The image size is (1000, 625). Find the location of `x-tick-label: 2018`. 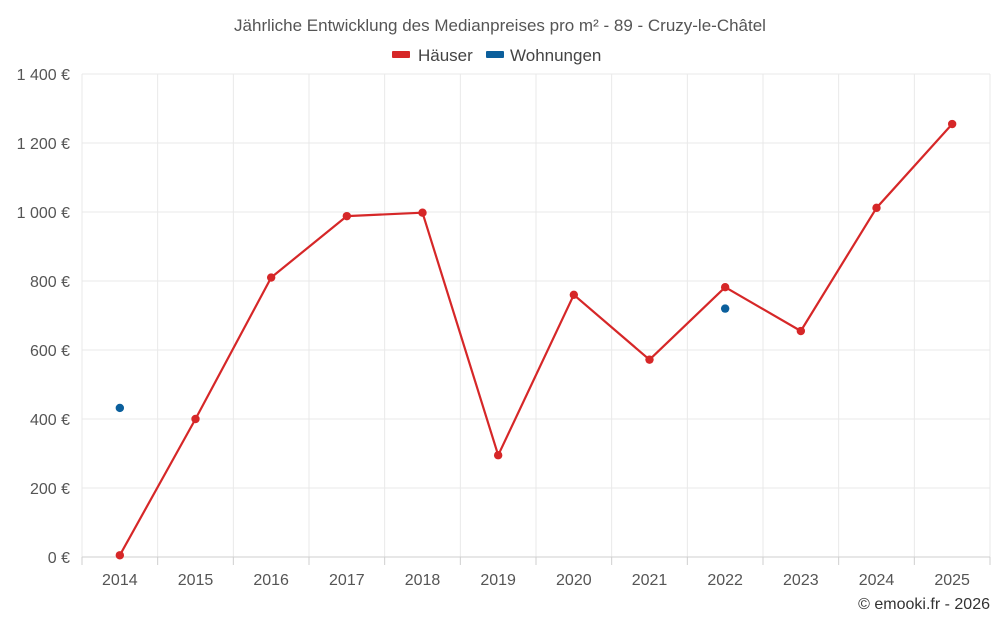

x-tick-label: 2018 is located at coordinates (423, 580).